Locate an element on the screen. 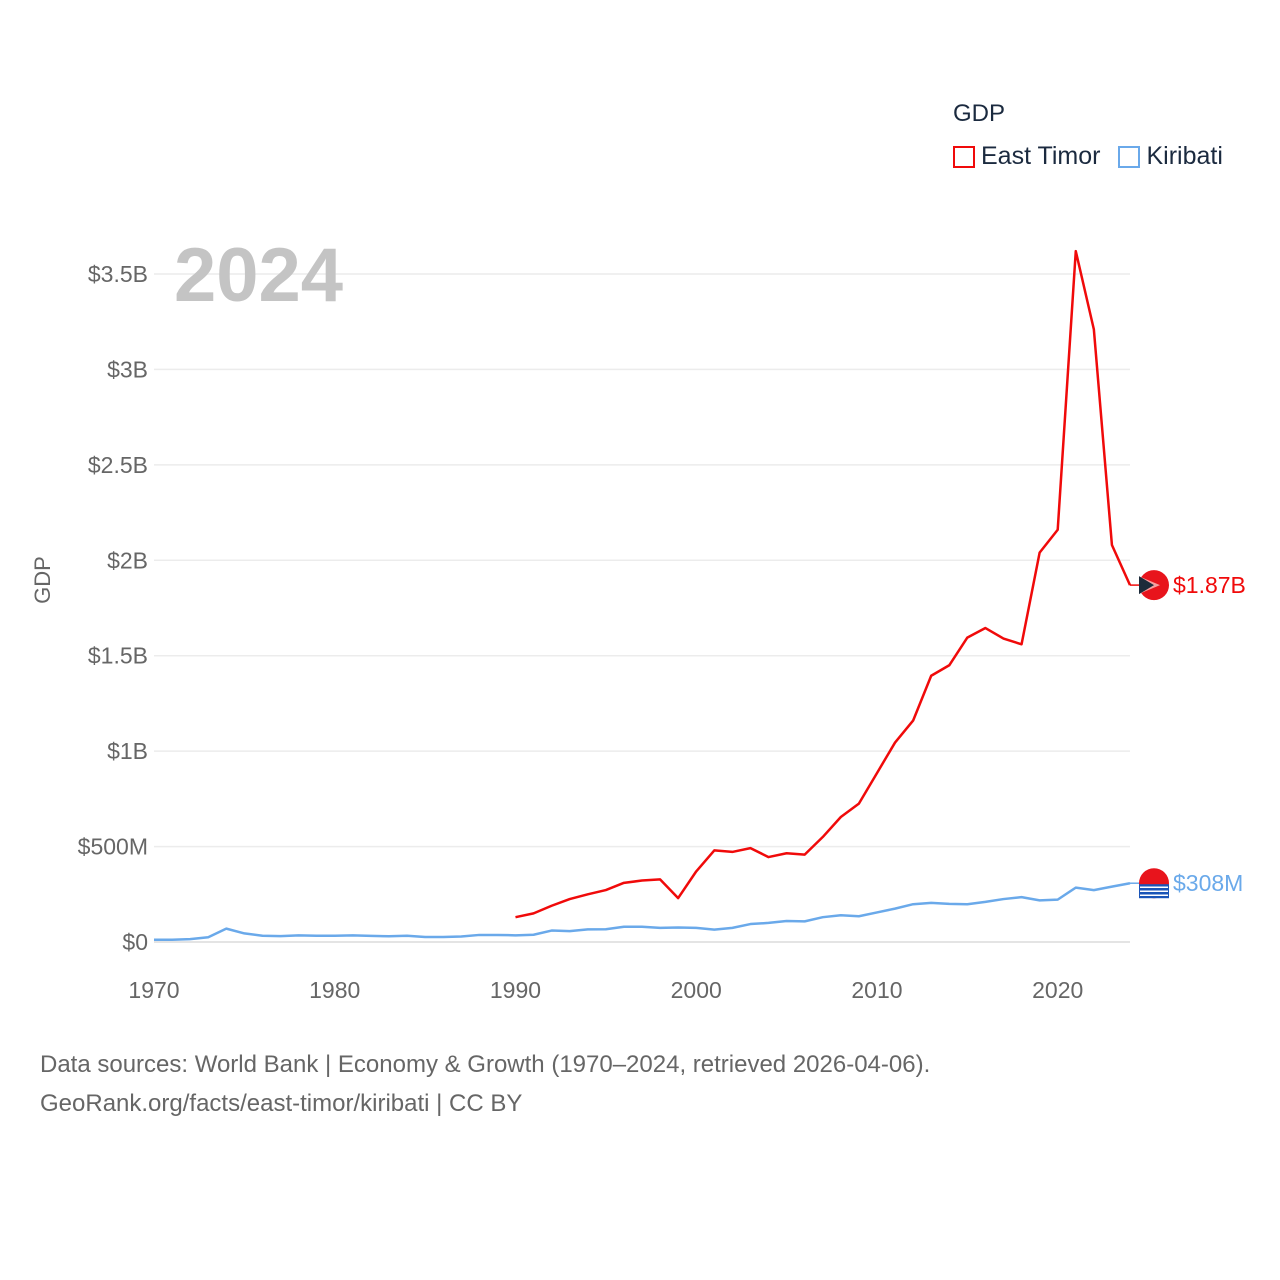 The width and height of the screenshot is (1280, 1280). x-tick-label: 1990 is located at coordinates (515, 990).